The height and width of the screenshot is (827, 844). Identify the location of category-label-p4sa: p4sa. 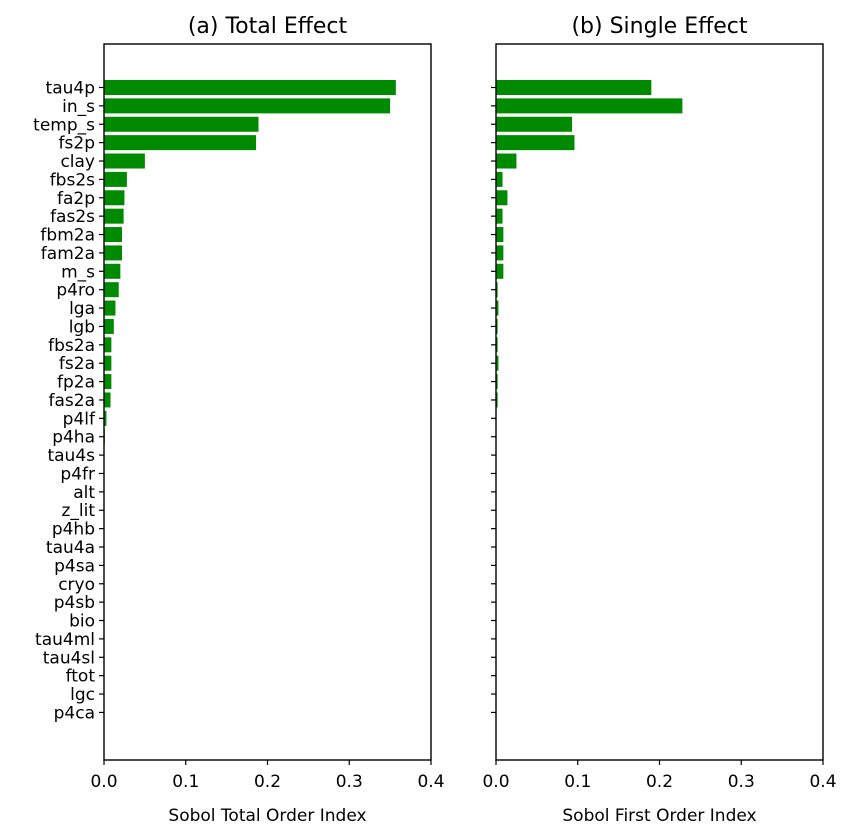
(74, 566).